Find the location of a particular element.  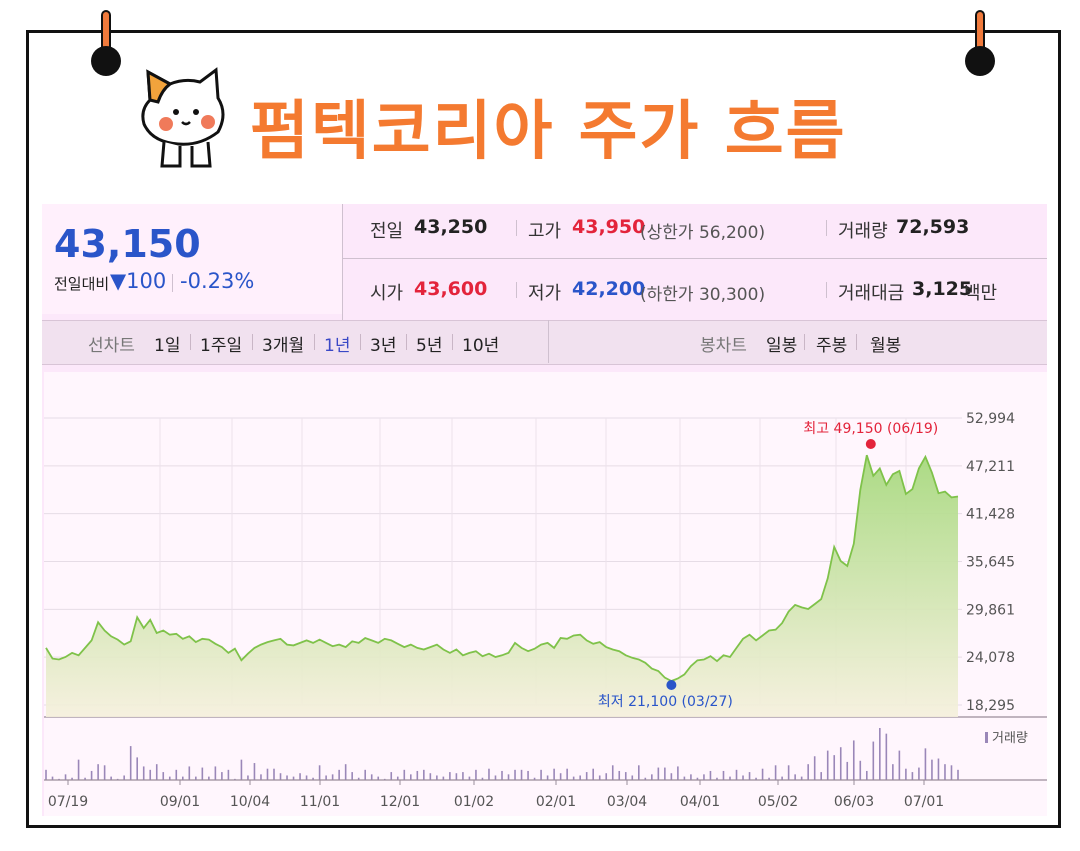

tab-1w: 1주일 is located at coordinates (221, 346).